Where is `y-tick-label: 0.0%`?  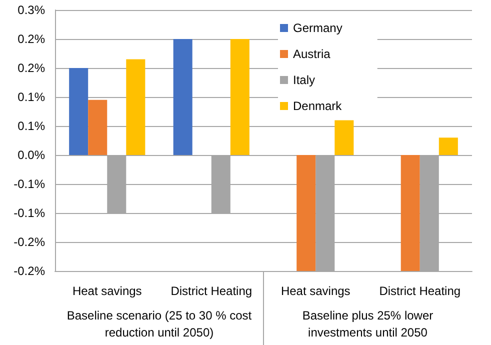
y-tick-label: 0.0% is located at coordinates (32, 155).